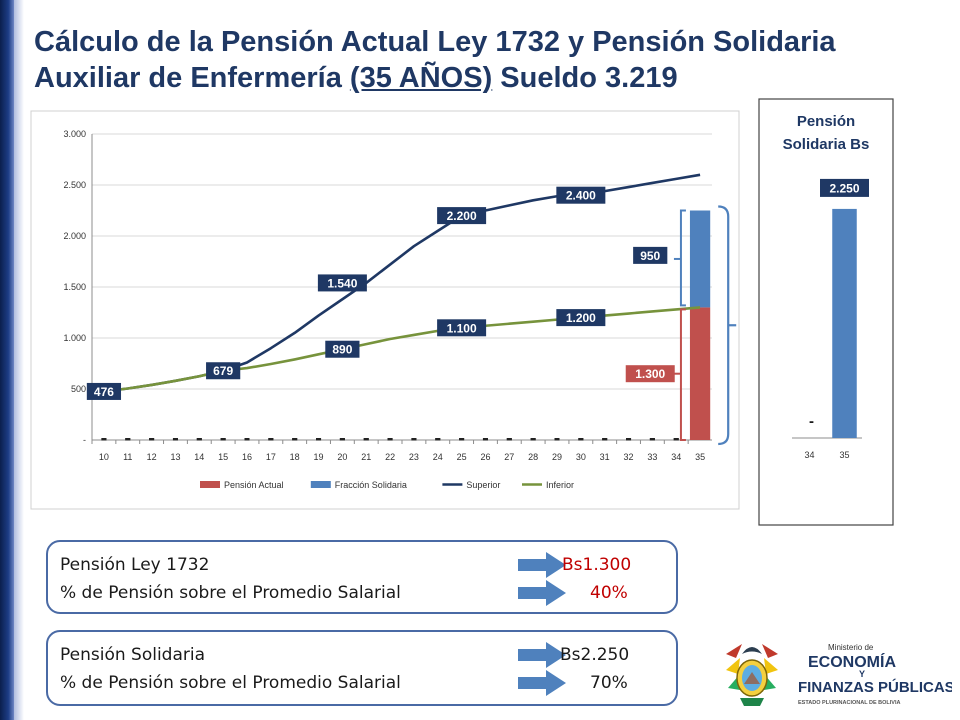 The image size is (960, 720). I want to click on legend-entry: Pensión Actual, so click(242, 485).